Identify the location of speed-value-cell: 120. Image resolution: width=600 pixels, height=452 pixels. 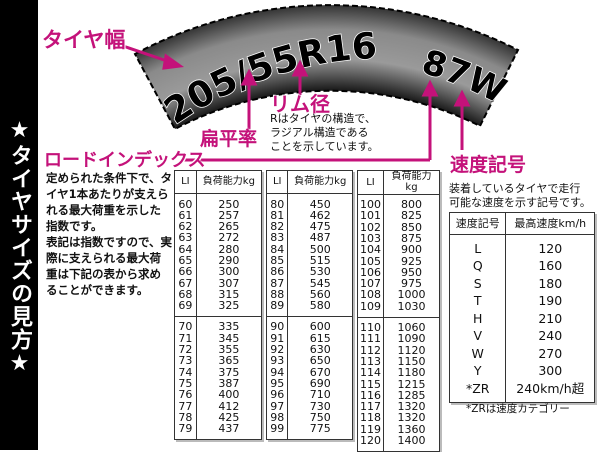
(550, 248).